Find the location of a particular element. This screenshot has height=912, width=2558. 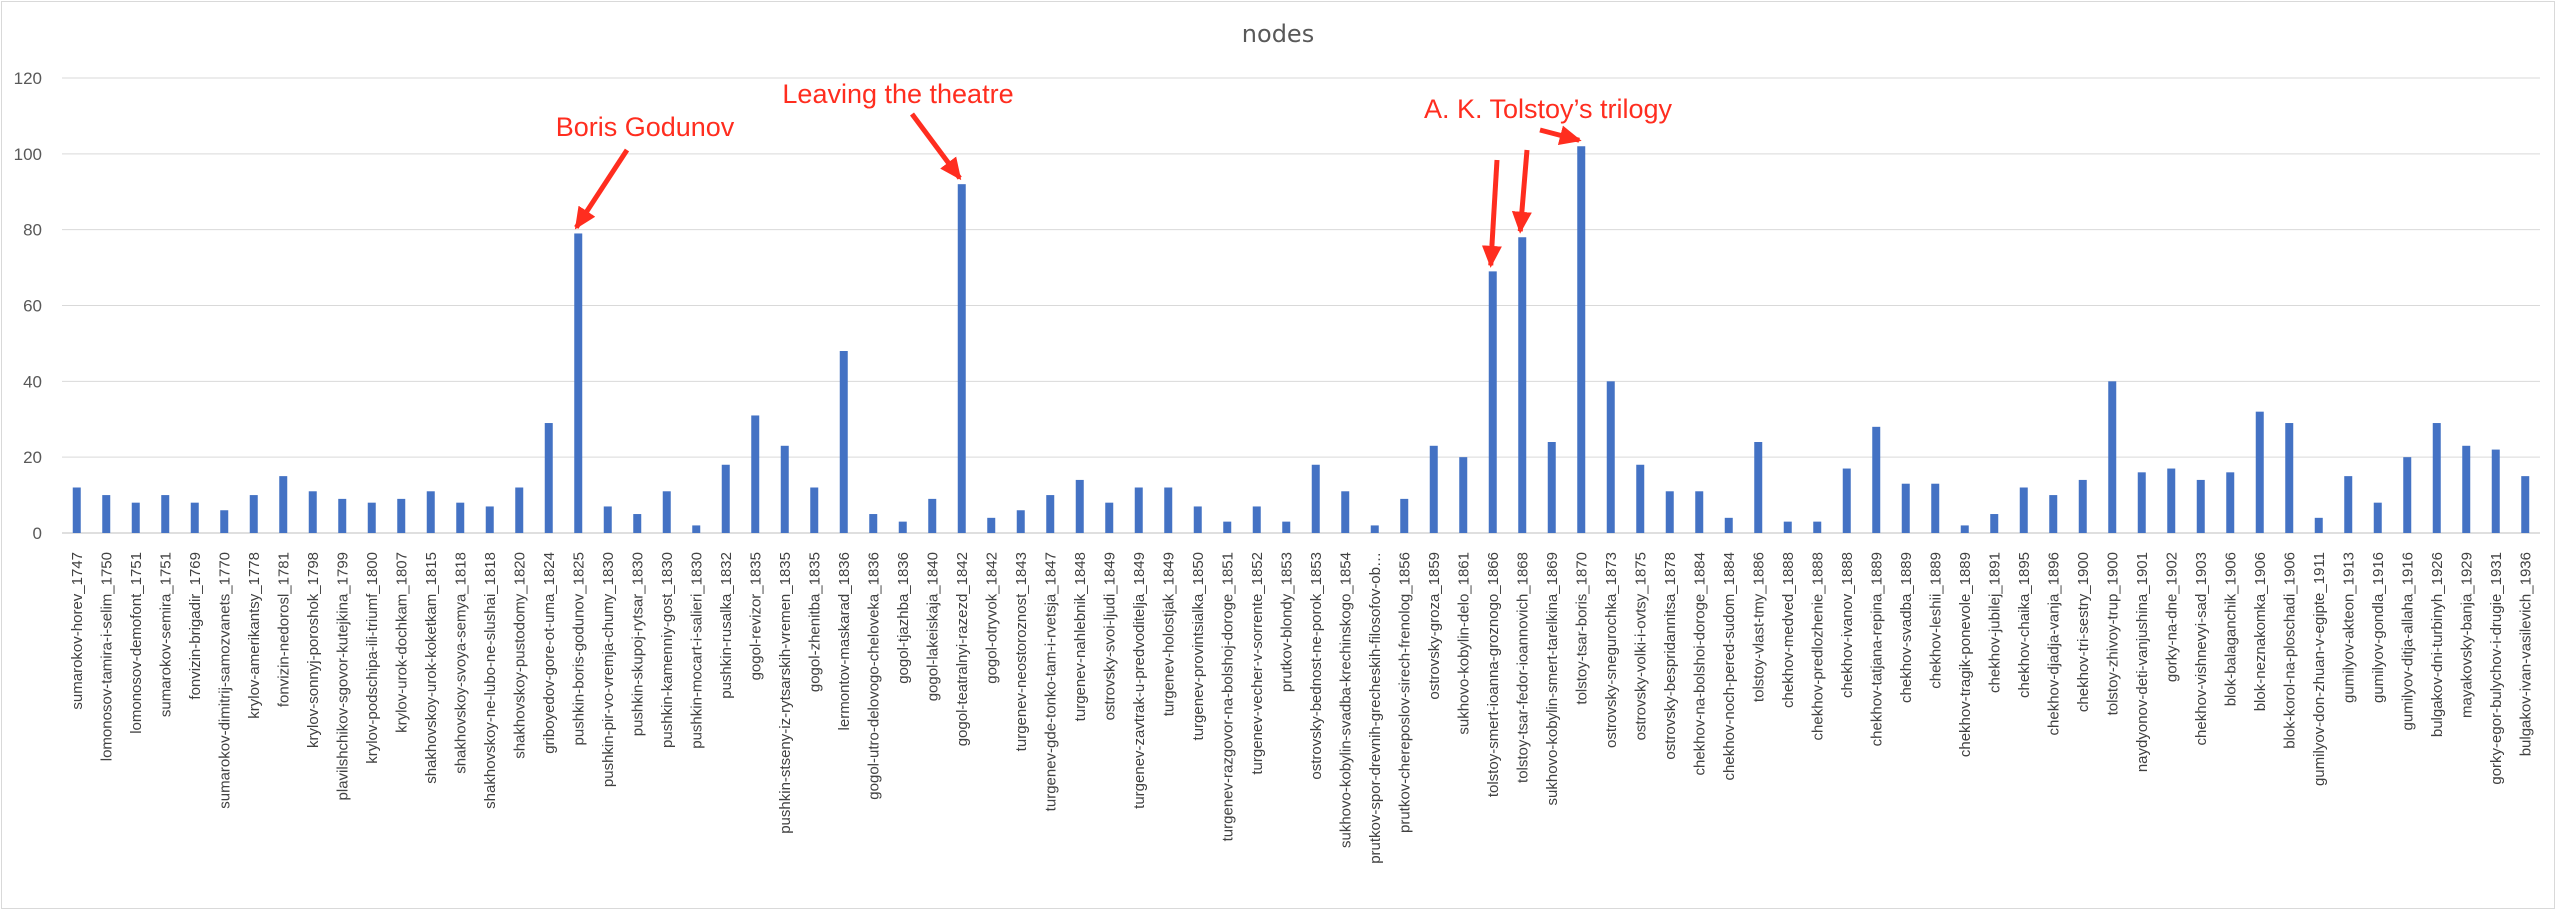

bar-chekhov-medved-1888: chekhov-medved_1888: 3 is located at coordinates (1787, 527).